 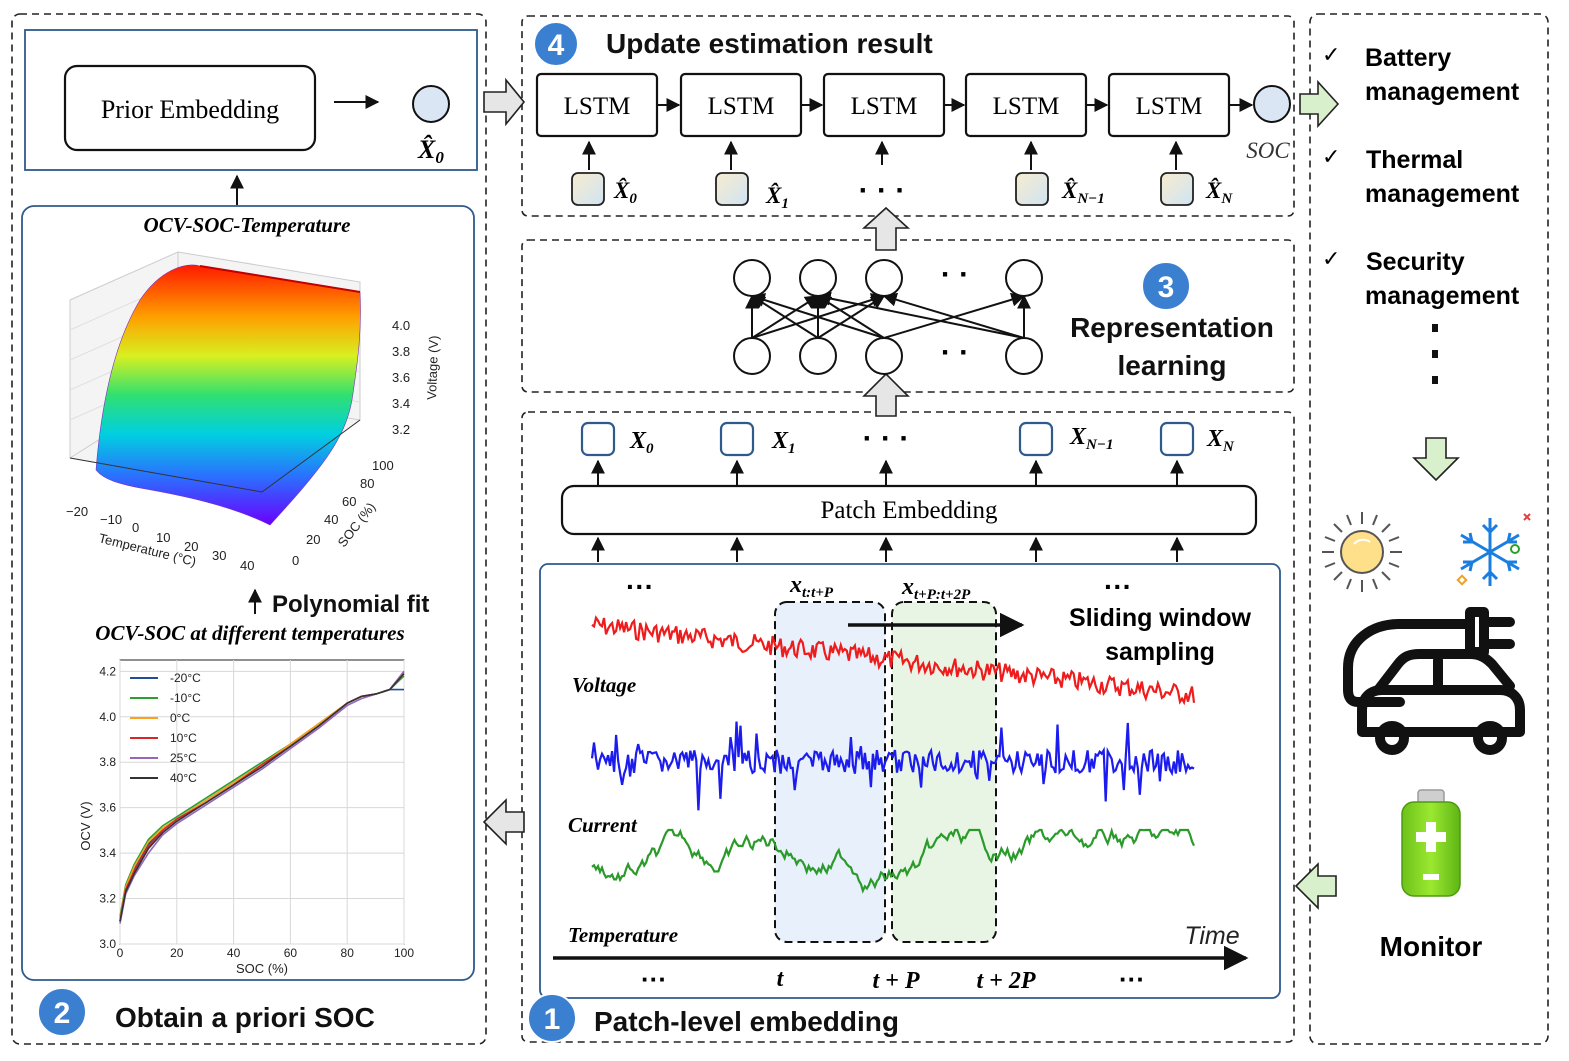 I want to click on svg-text: 40, so click(x=331, y=519).